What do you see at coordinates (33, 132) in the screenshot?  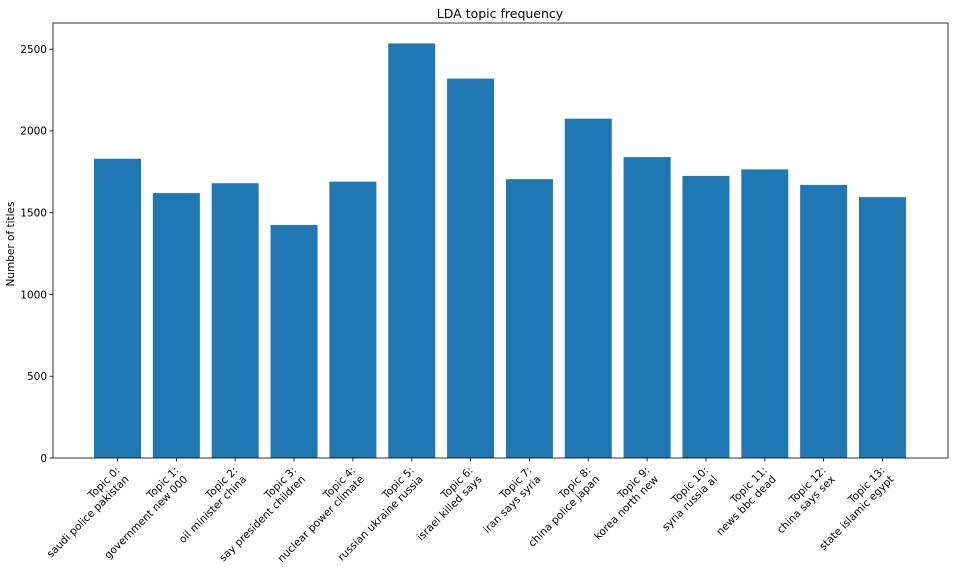 I see `y-tick-label: 2000` at bounding box center [33, 132].